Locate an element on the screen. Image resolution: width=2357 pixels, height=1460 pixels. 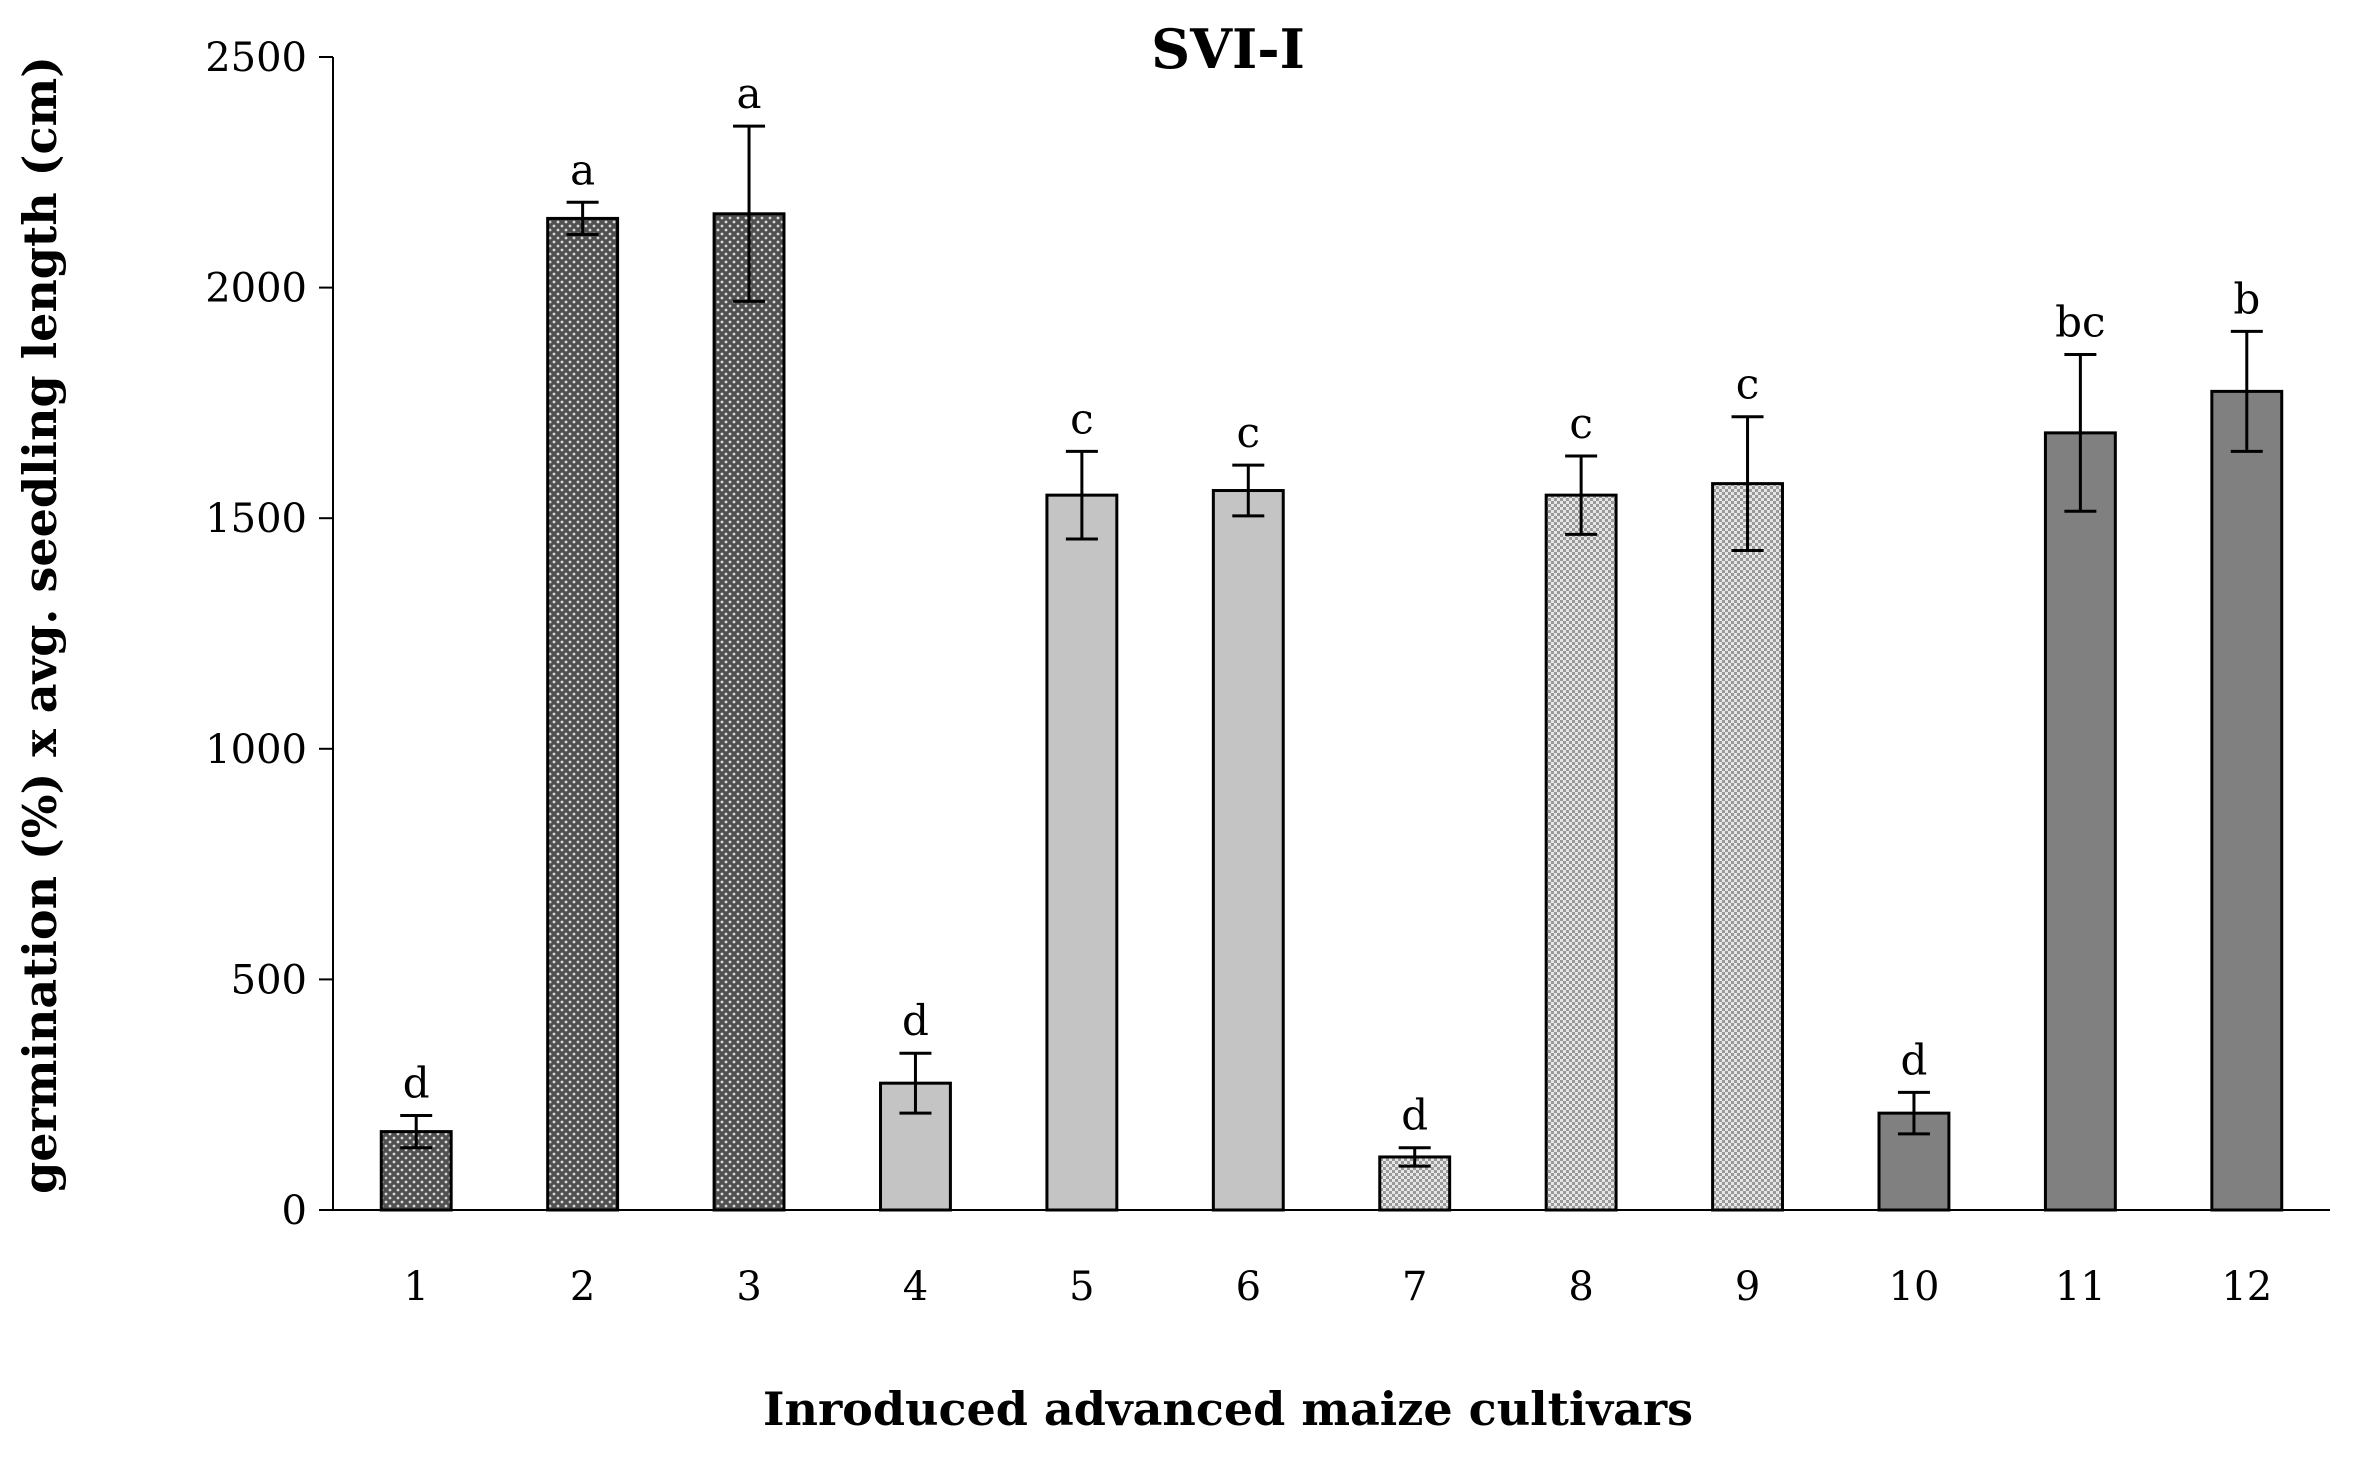
x-tick-label: 5 is located at coordinates (1081, 1287).